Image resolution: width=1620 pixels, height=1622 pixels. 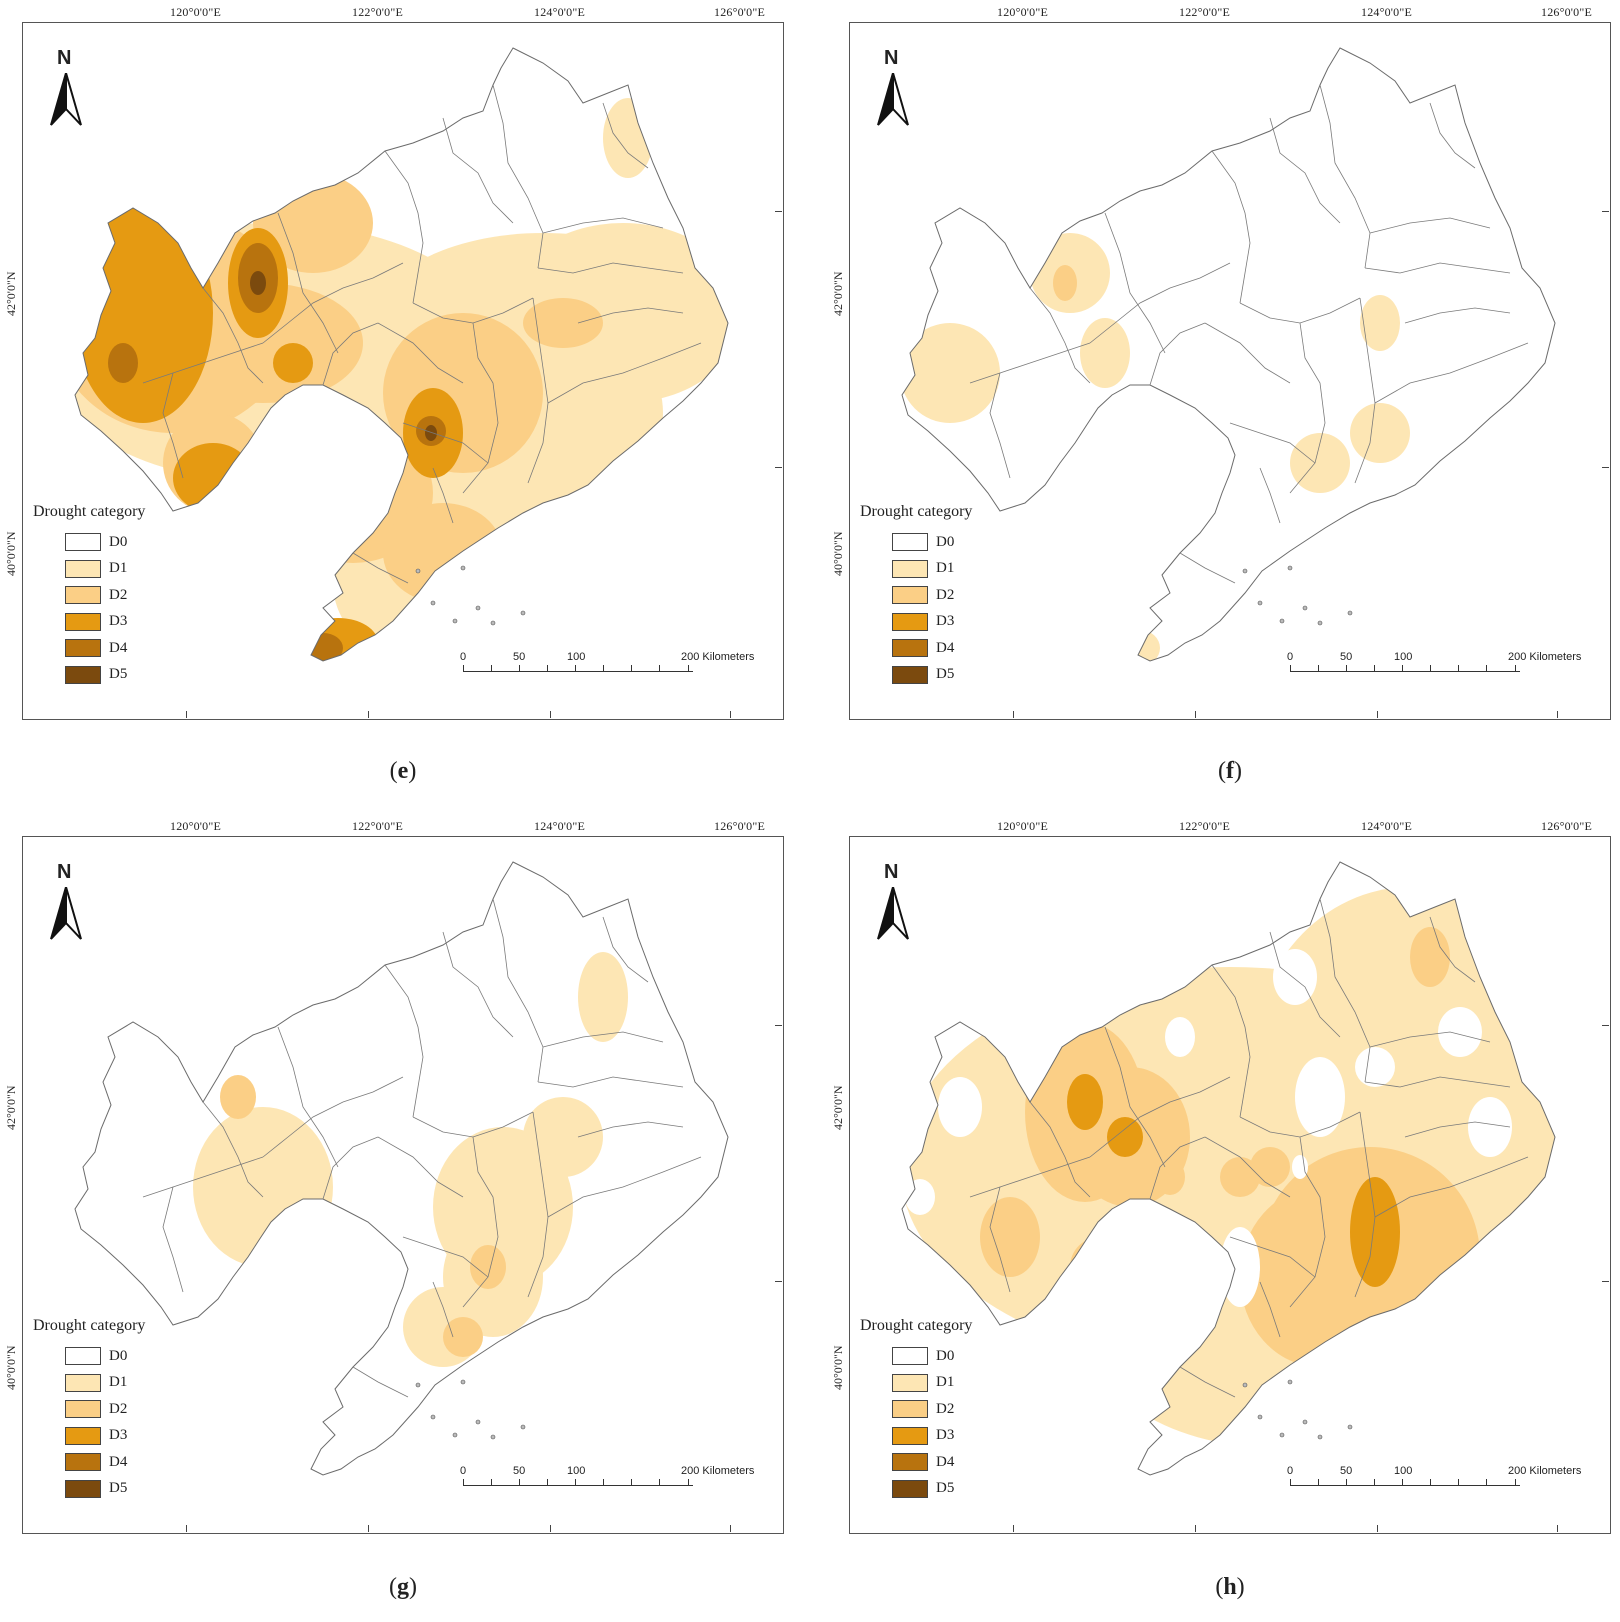 I want to click on north-arrow: N, so click(x=69, y=906).